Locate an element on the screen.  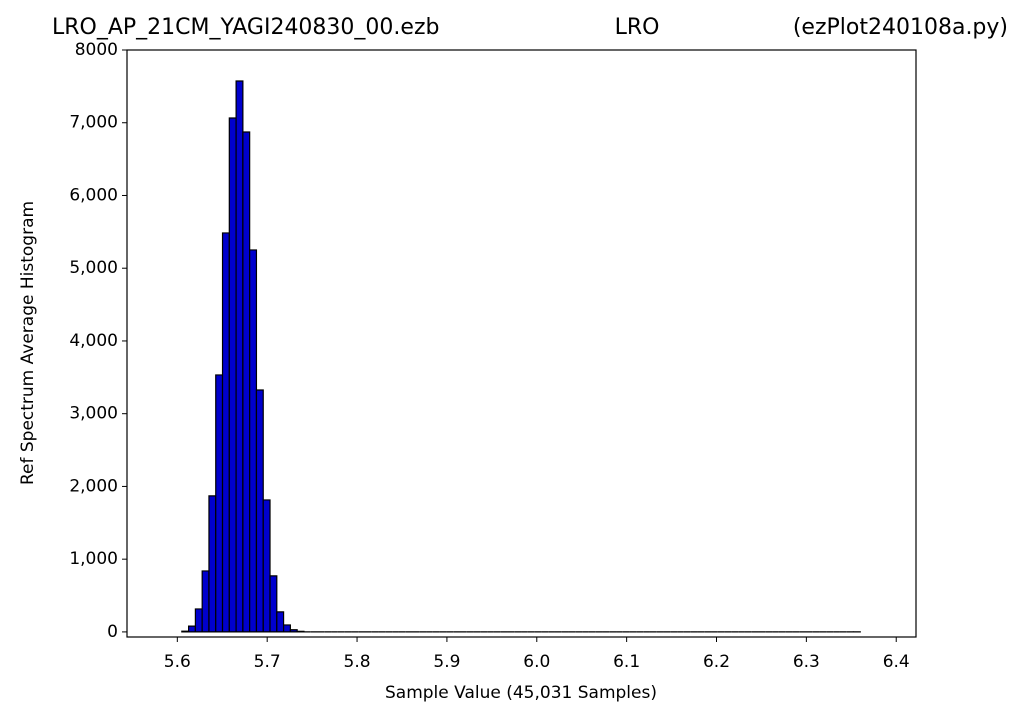
x-tick-label: 5.7 is located at coordinates (267, 662).